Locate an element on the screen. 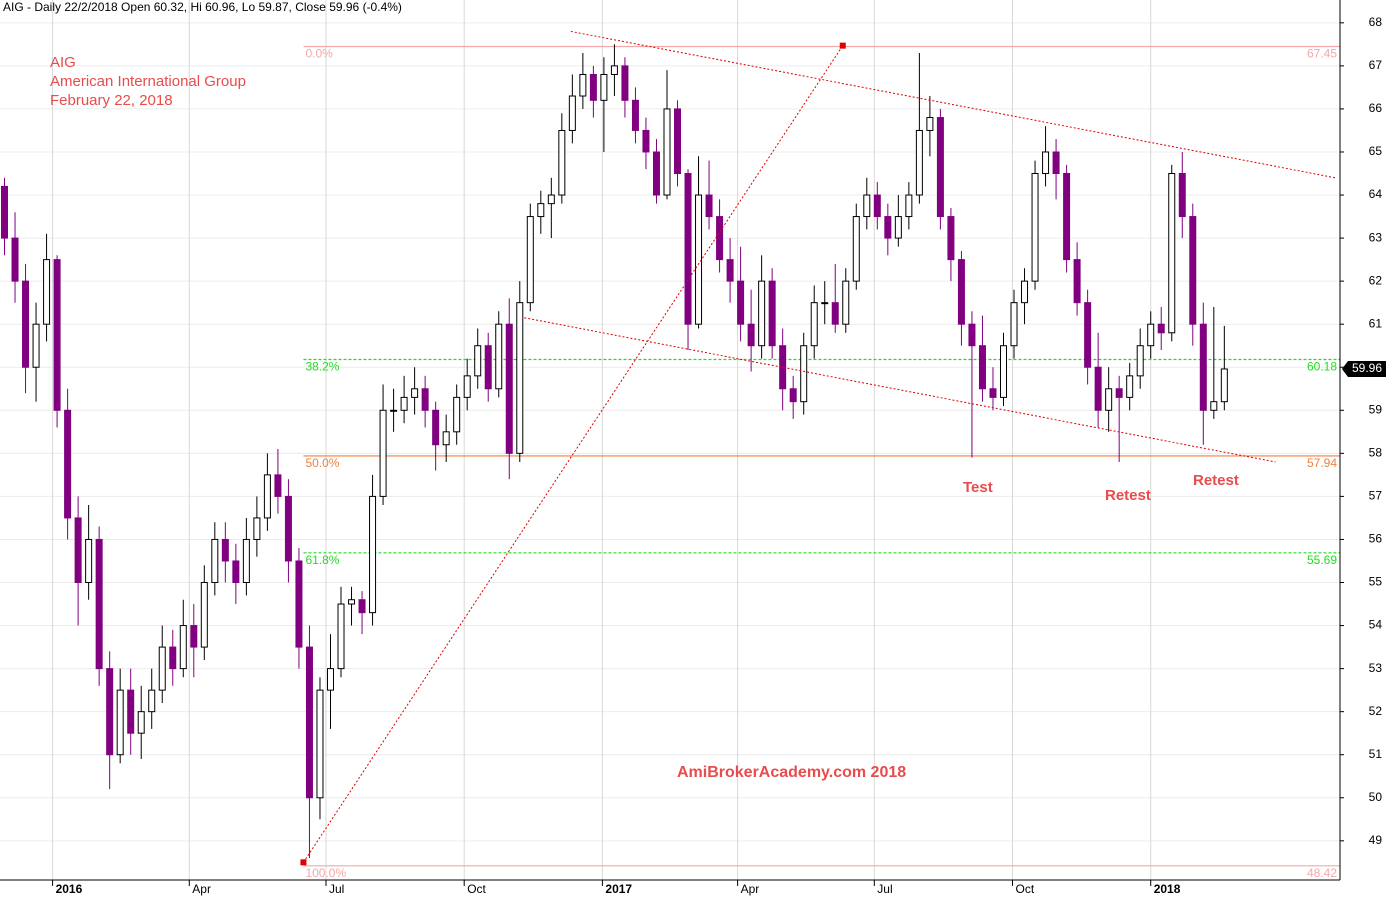 The height and width of the screenshot is (899, 1399). y-tick-label: 56 is located at coordinates (1376, 539).